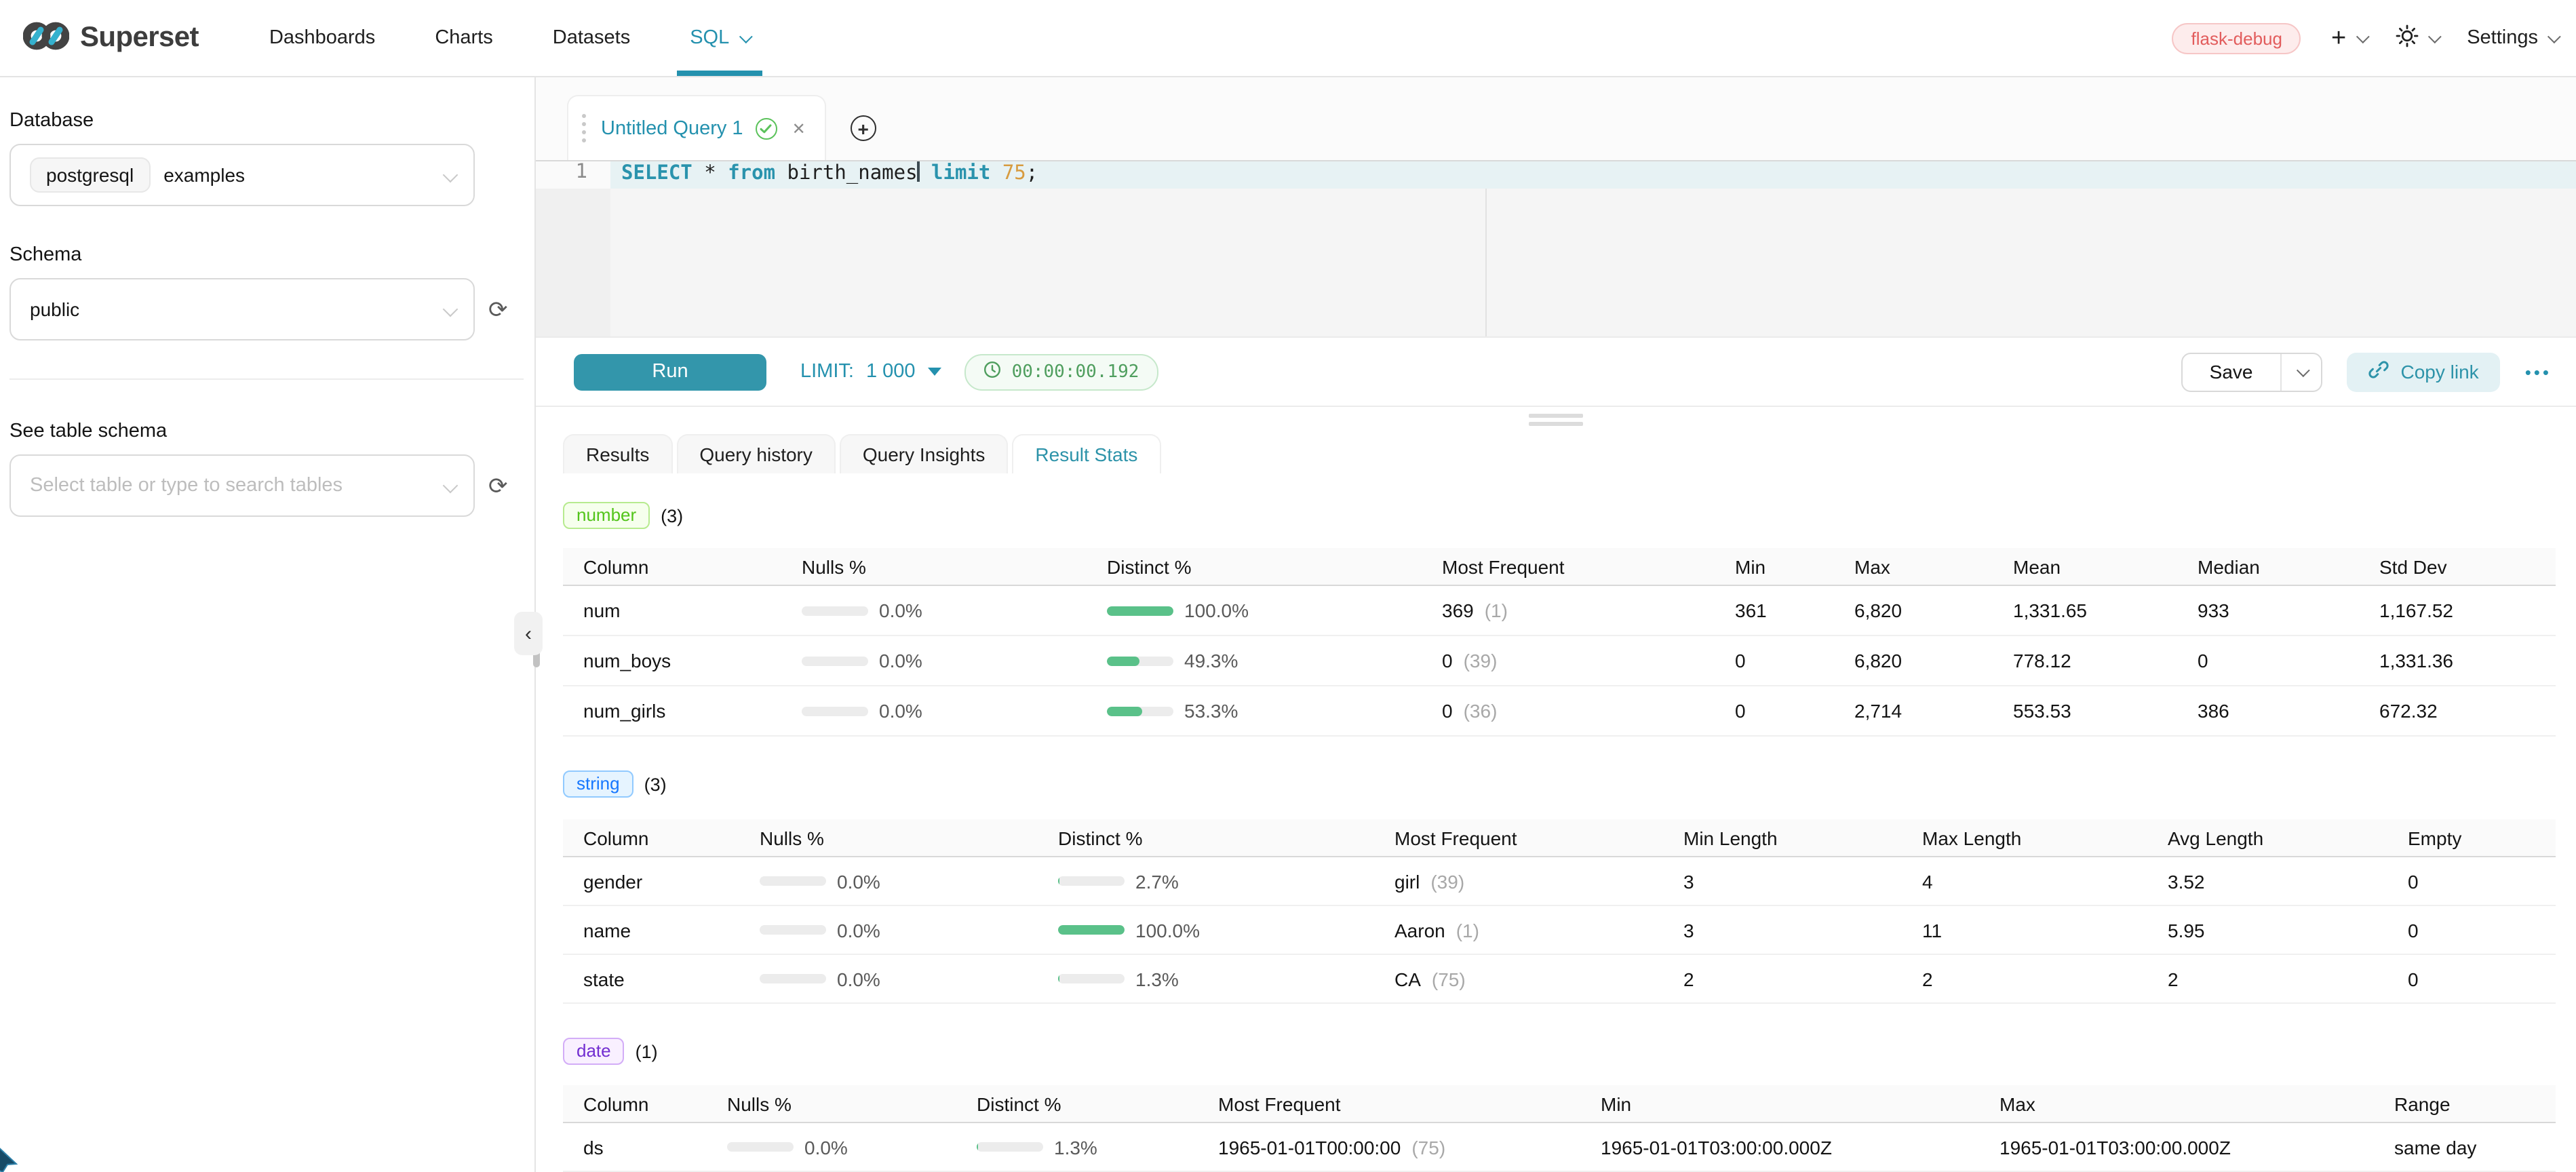  I want to click on collapse-sidebar-handle: ‹, so click(528, 633).